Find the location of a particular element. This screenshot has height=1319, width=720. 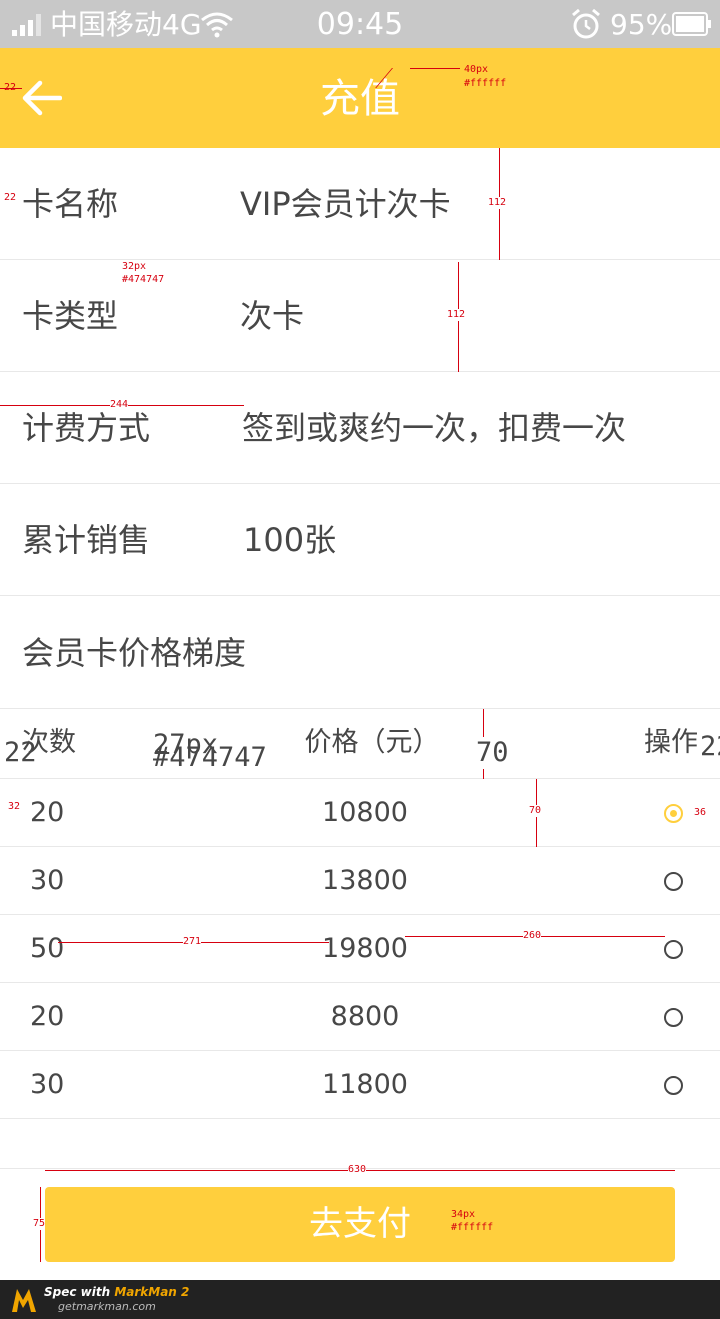

pay-button: 去支付 is located at coordinates (360, 1224).